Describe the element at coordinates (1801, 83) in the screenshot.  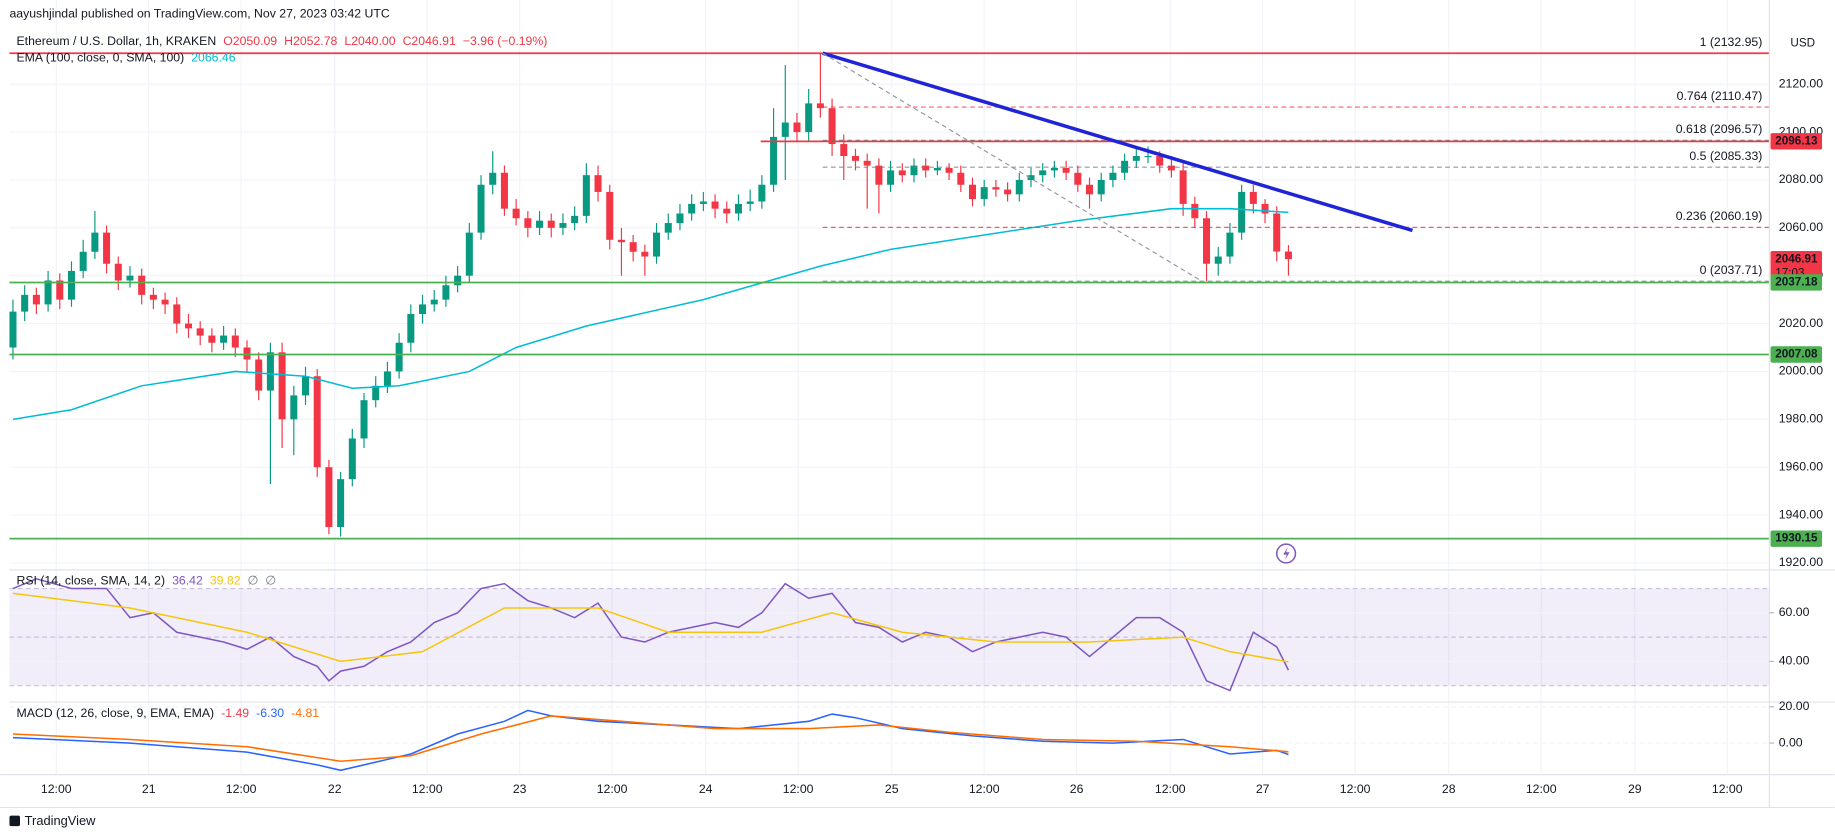
I see `y-tick-label: 2120.00` at that location.